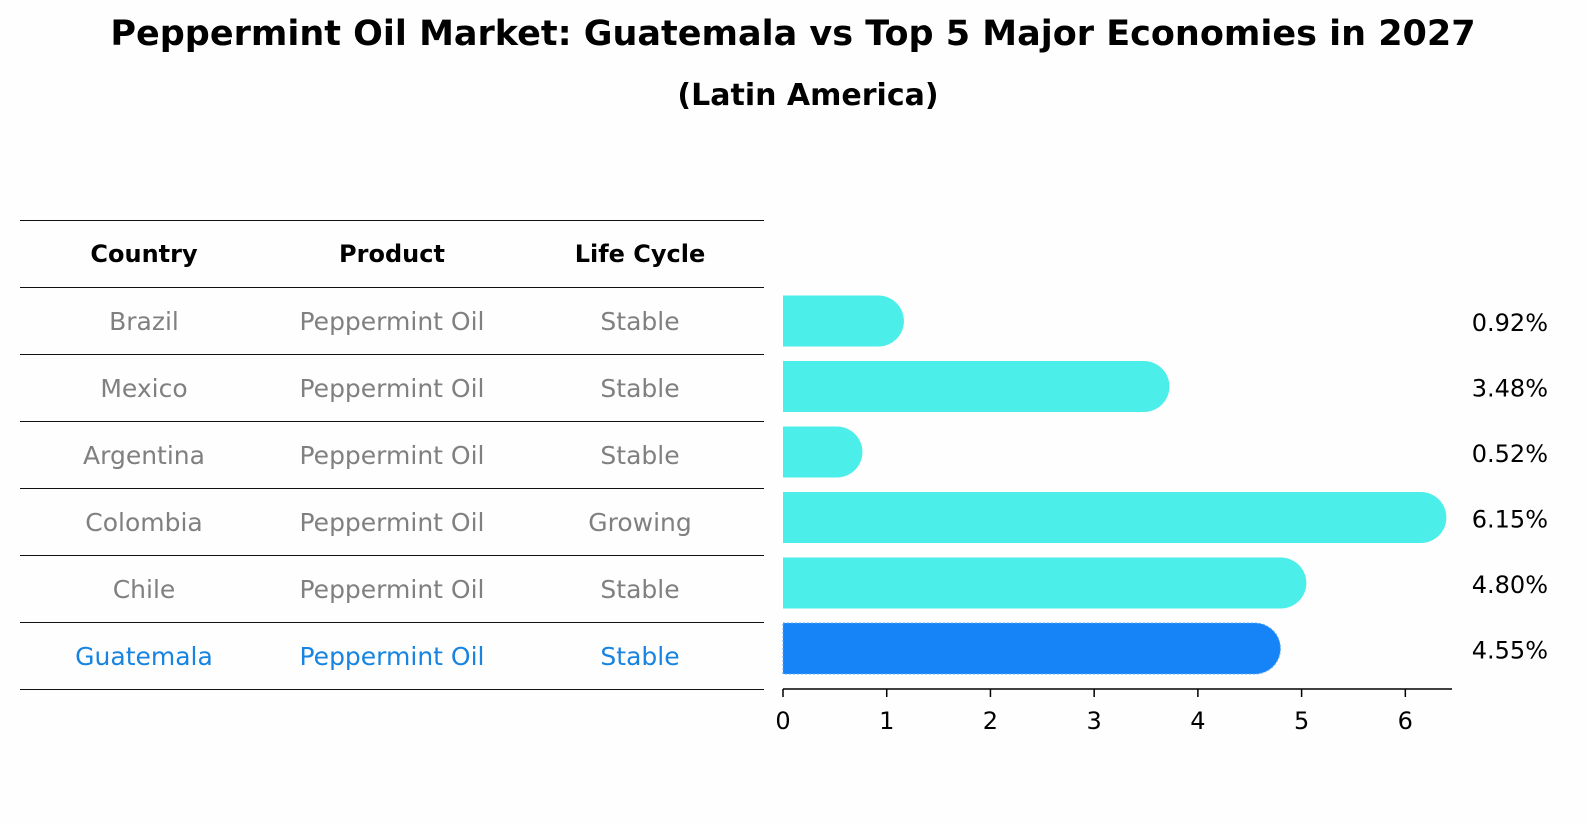 The width and height of the screenshot is (1586, 823). I want to click on country-cell: Argentina, so click(144, 455).